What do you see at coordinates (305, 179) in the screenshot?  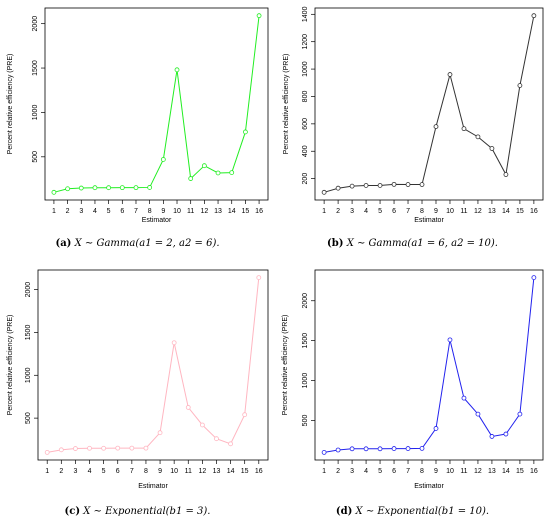 I see `y-tick-label: 200` at bounding box center [305, 179].